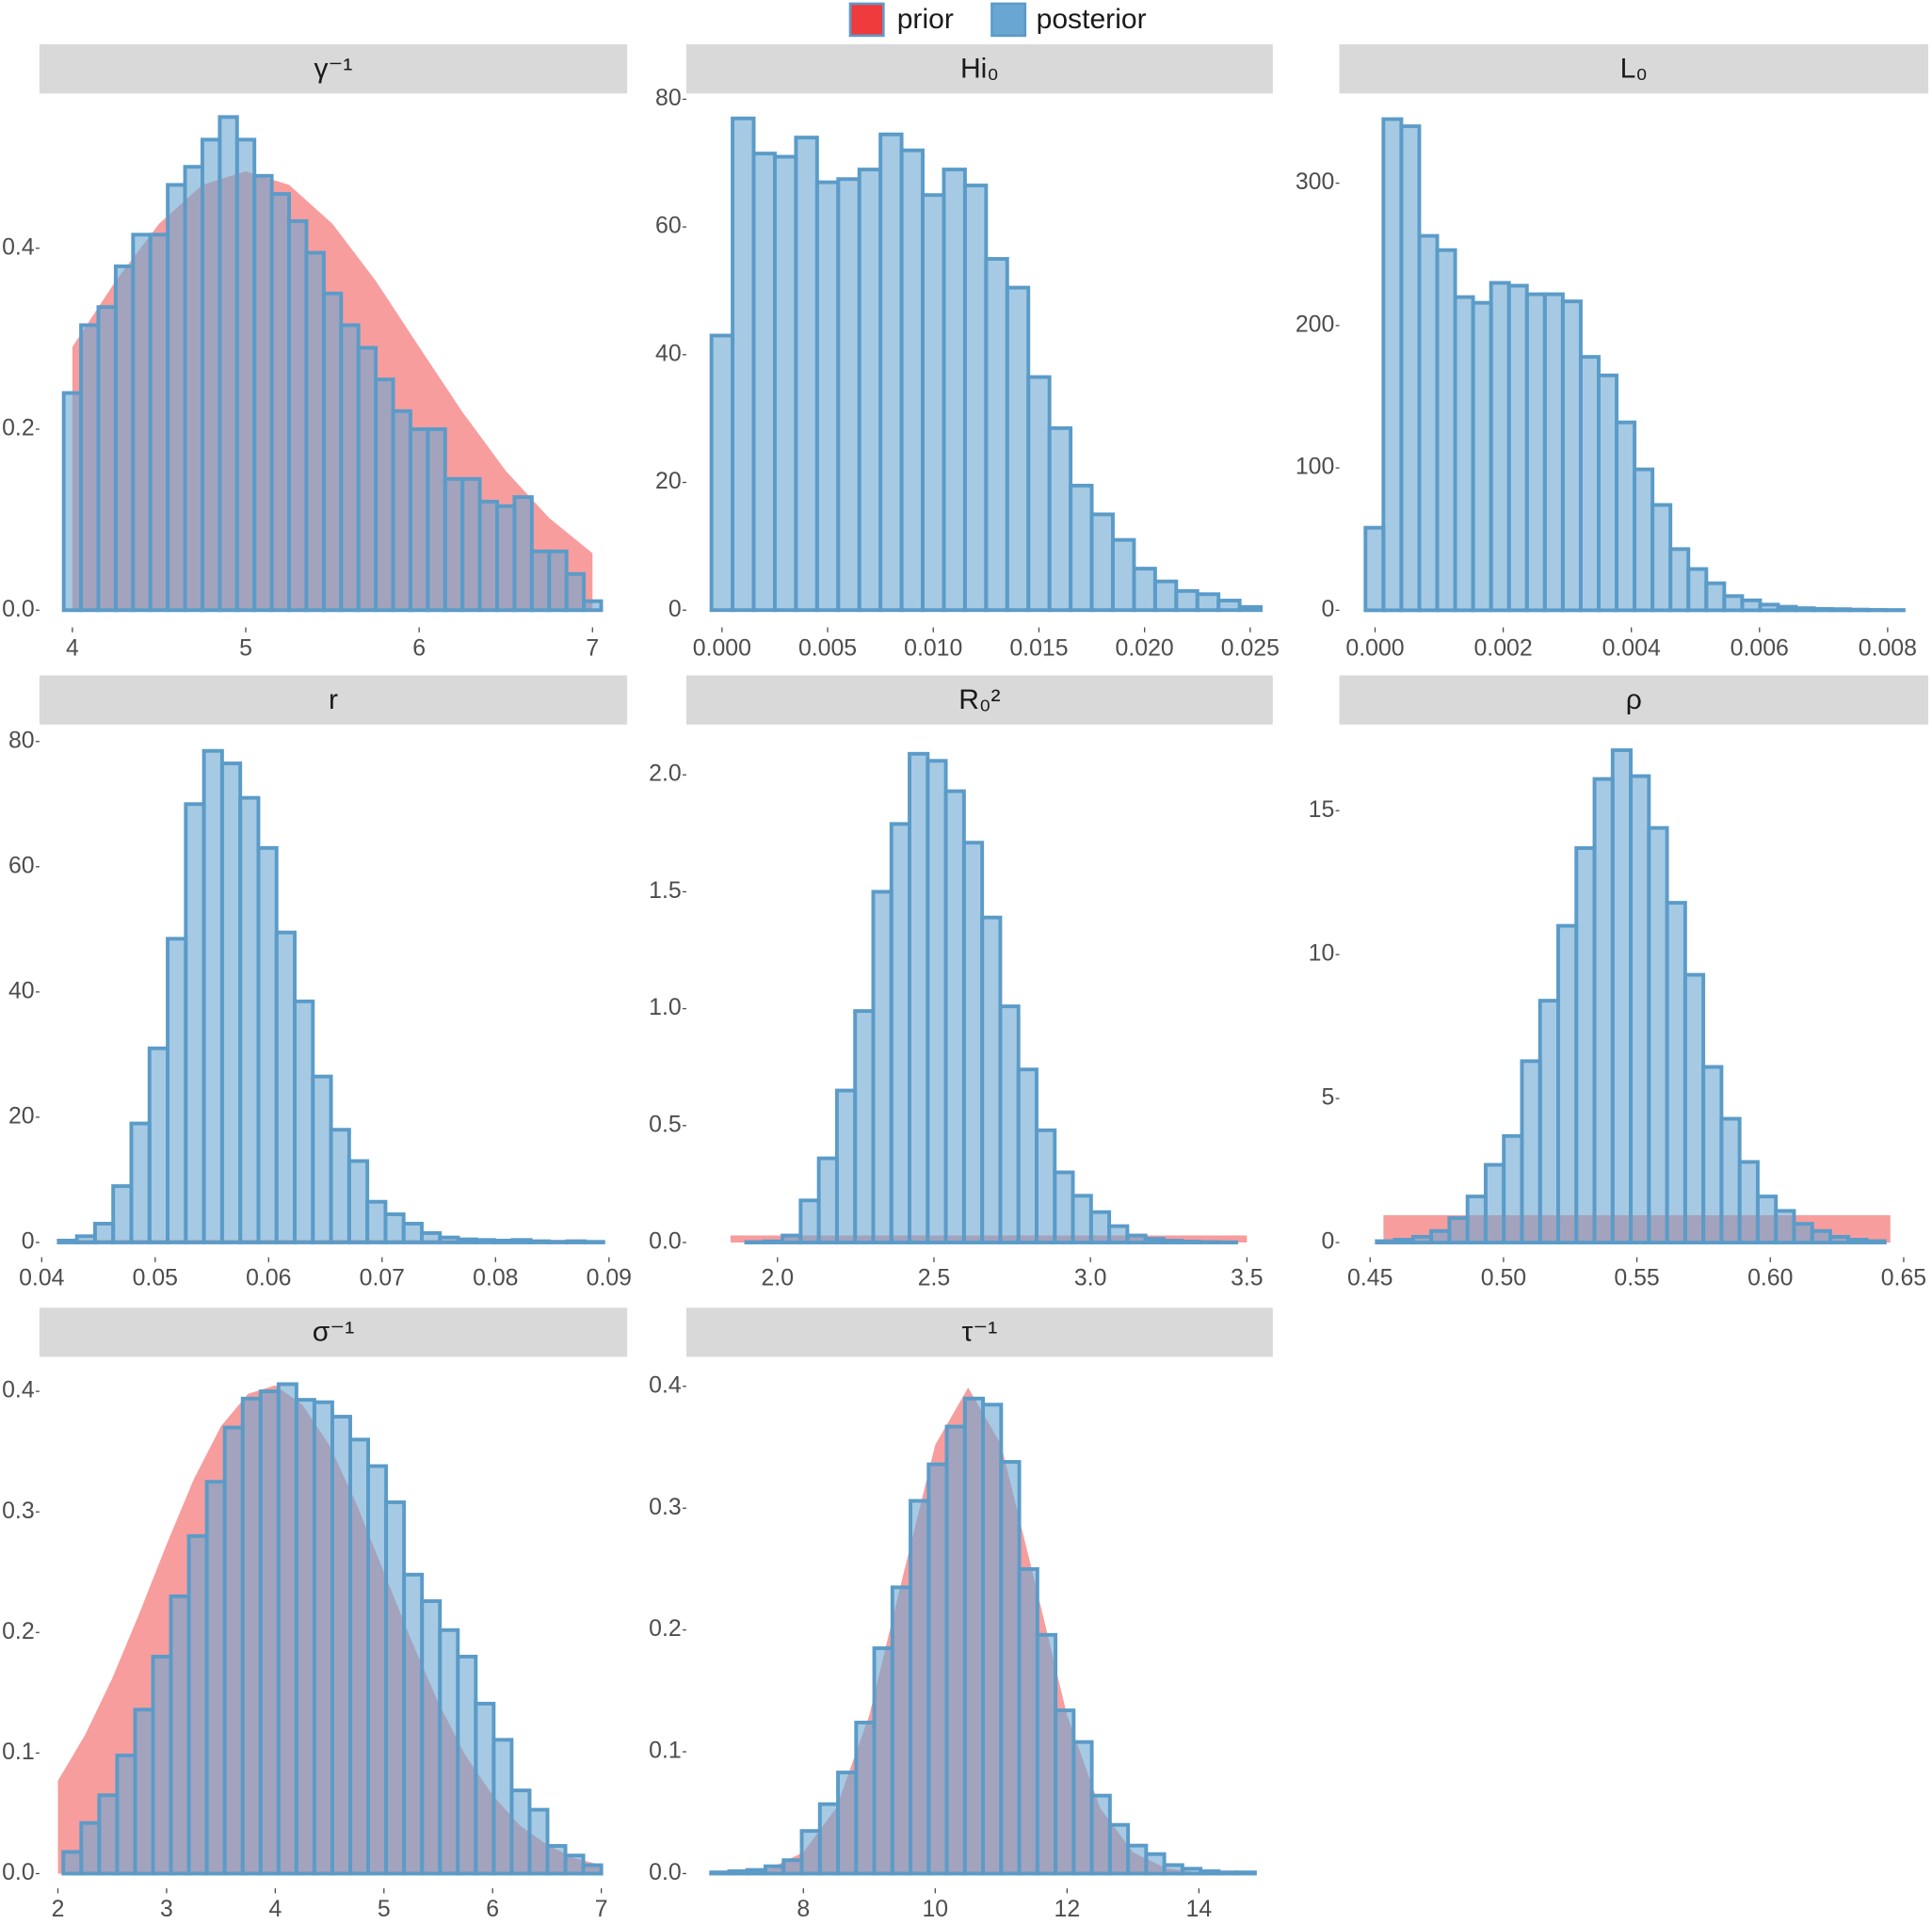 The width and height of the screenshot is (1932, 1924). I want to click on x-tick-label: 0.60, so click(1770, 1278).